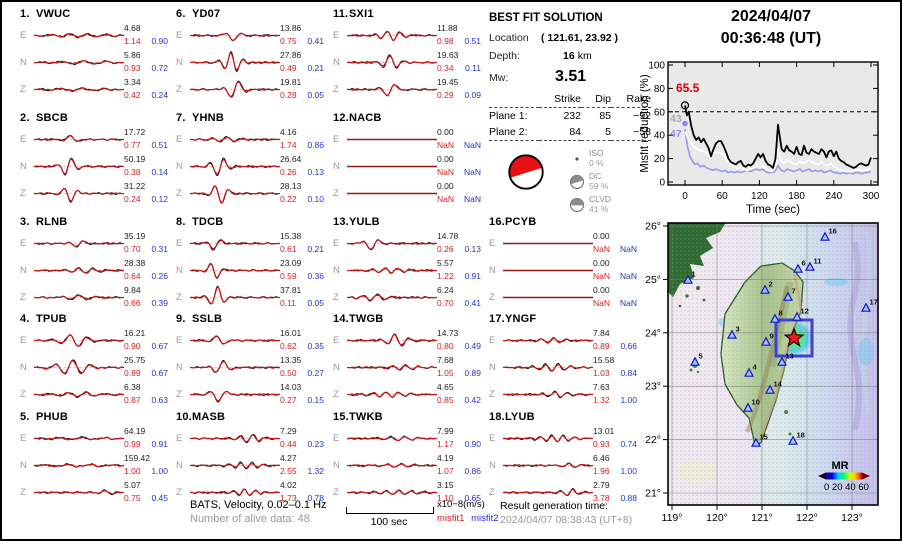  Describe the element at coordinates (660, 159) in the screenshot. I see `svg-text: 20` at that location.